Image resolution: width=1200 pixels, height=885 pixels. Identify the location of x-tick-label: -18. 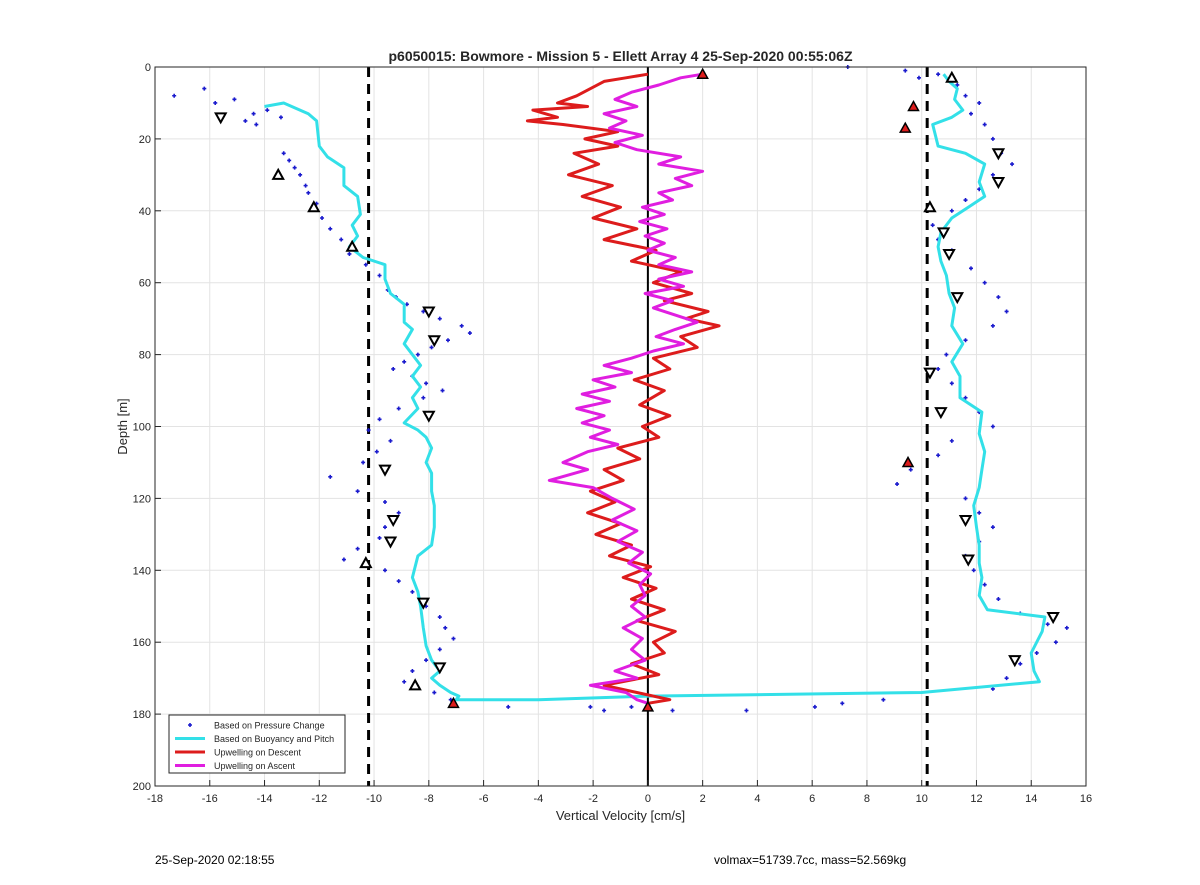
(155, 799).